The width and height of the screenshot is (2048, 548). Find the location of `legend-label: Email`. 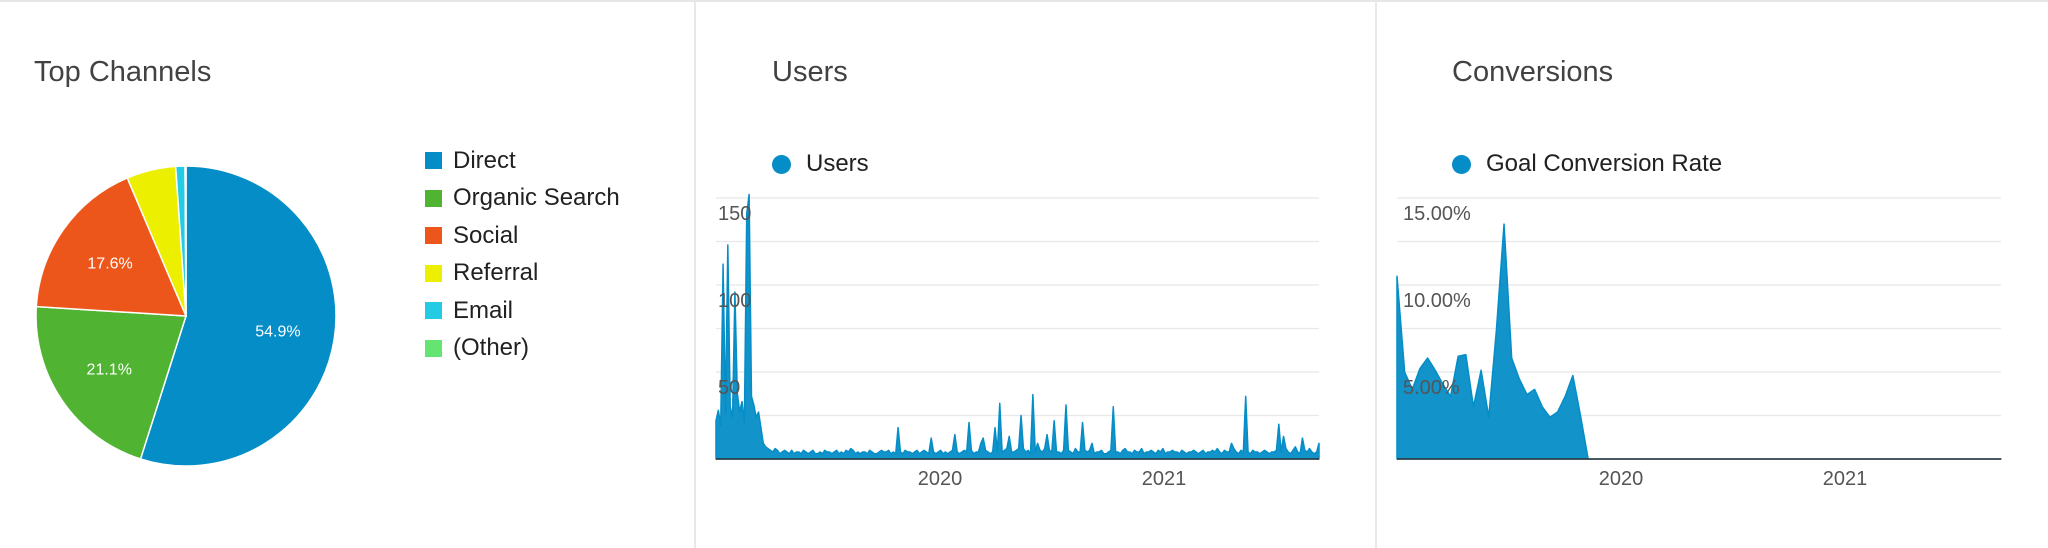

legend-label: Email is located at coordinates (483, 310).